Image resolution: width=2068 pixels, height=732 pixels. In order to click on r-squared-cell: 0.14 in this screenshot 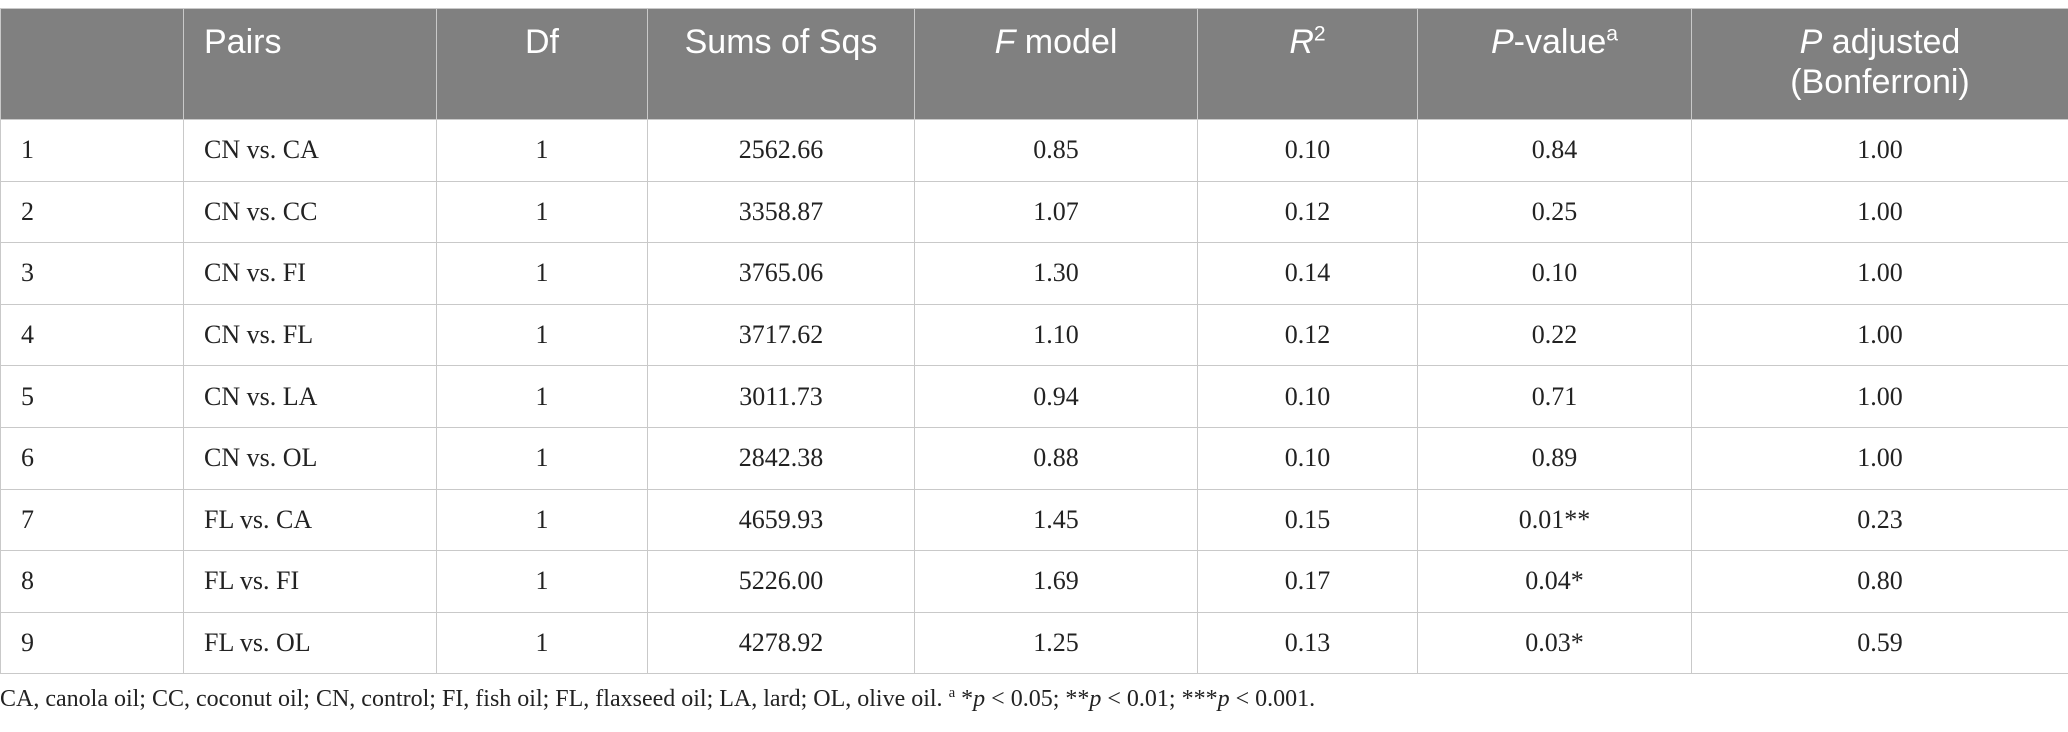, I will do `click(1307, 273)`.